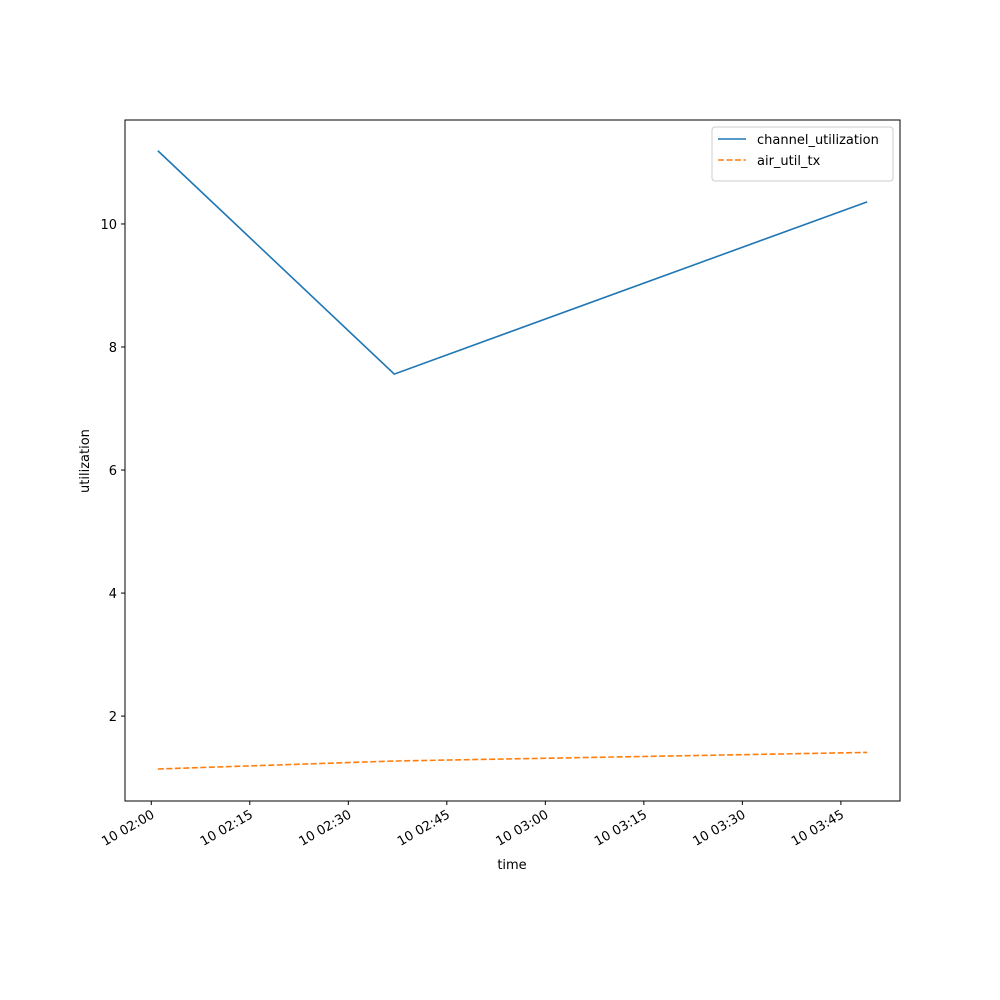 Image resolution: width=1000 pixels, height=1000 pixels. What do you see at coordinates (511, 865) in the screenshot?
I see `x-axis-label: time` at bounding box center [511, 865].